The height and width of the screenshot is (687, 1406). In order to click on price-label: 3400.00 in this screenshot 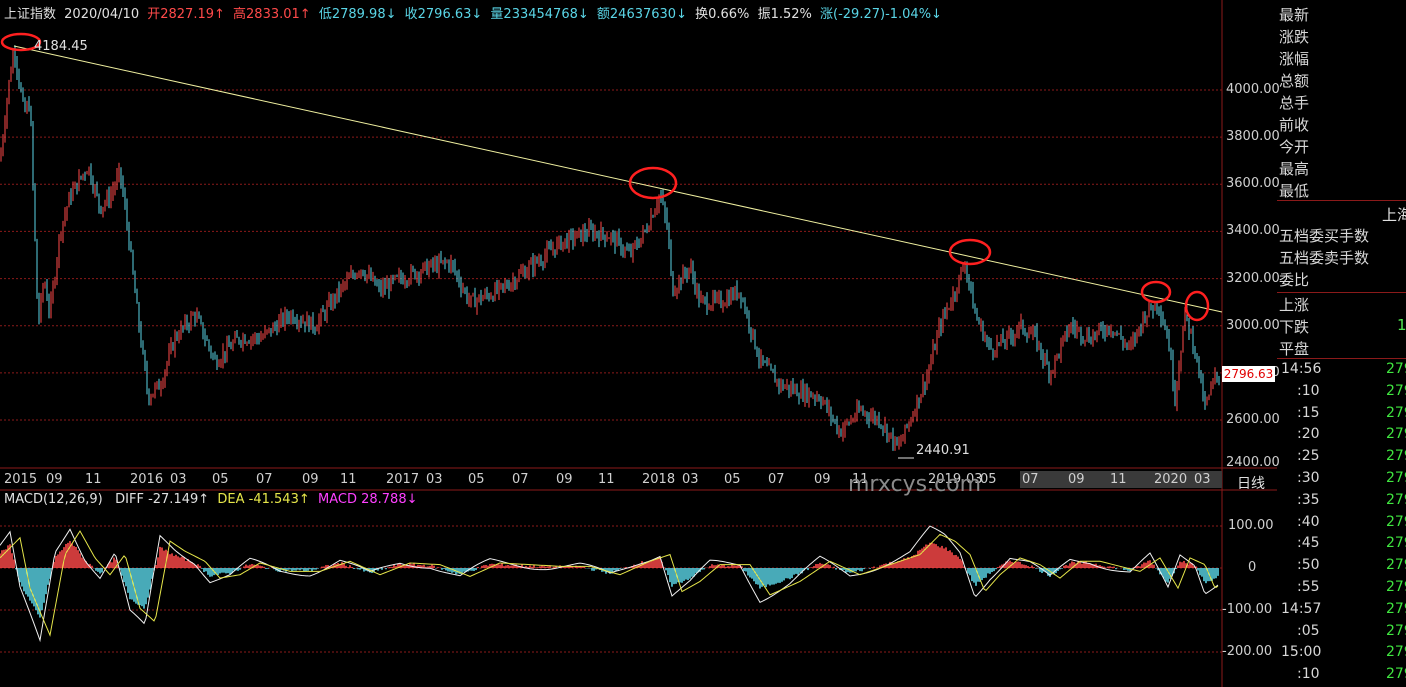, I will do `click(1253, 231)`.